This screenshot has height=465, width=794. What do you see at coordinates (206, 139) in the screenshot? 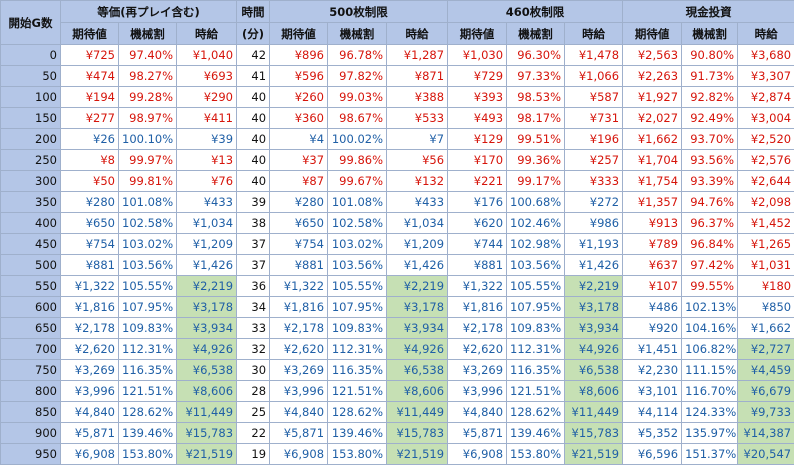
I see `hourly-cell: ¥39` at bounding box center [206, 139].